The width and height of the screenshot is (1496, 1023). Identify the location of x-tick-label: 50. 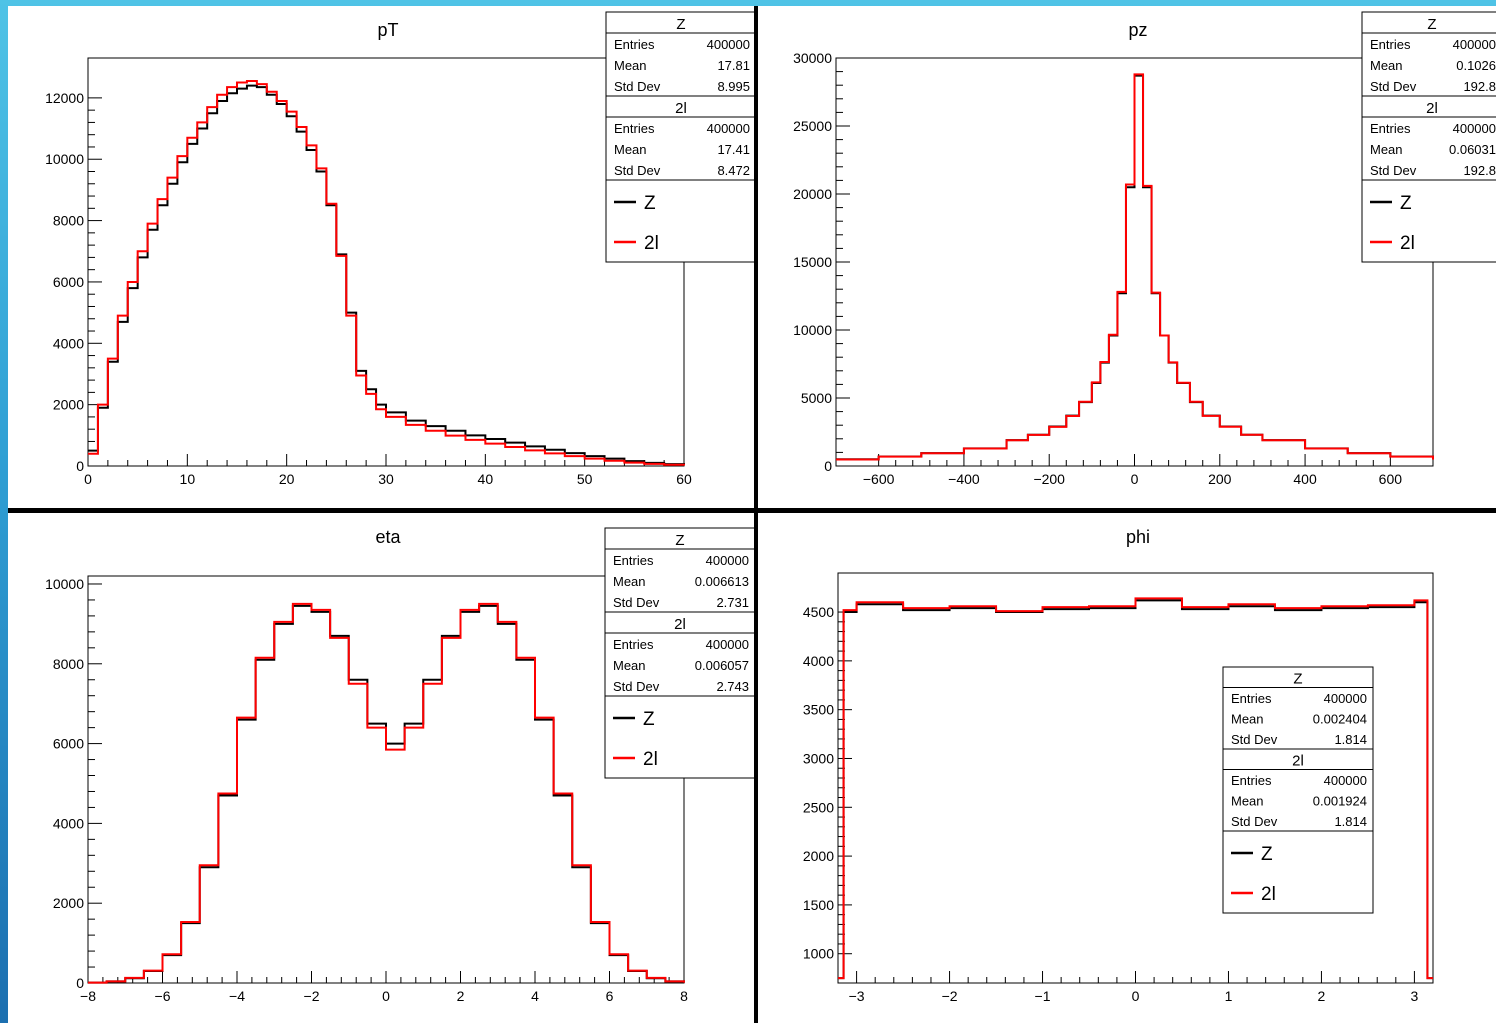
(585, 479).